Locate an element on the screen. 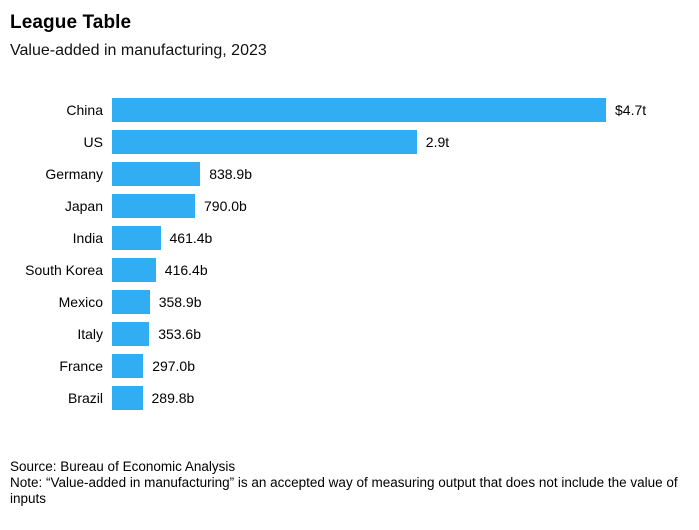 This screenshot has width=699, height=530. bar-row: China $4.7t is located at coordinates (349, 110).